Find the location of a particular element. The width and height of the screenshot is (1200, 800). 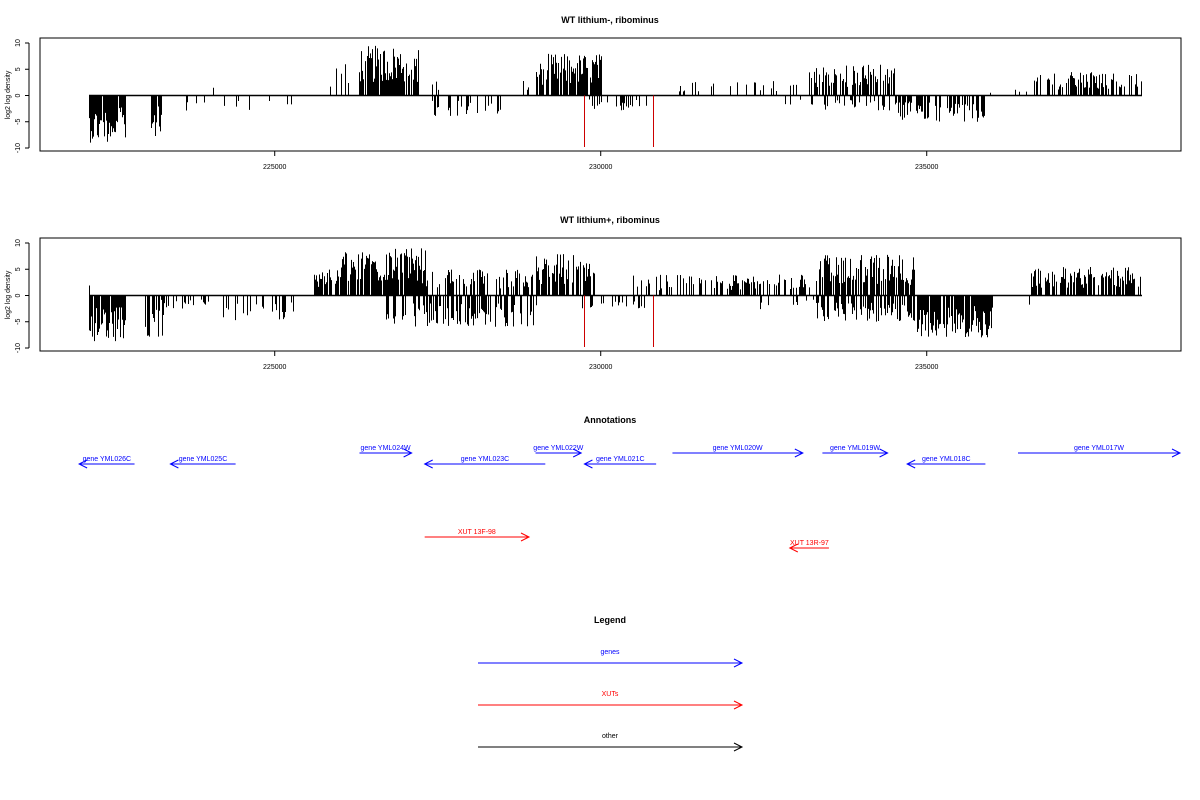

xut-label: XUT 13F-98 is located at coordinates (477, 532).